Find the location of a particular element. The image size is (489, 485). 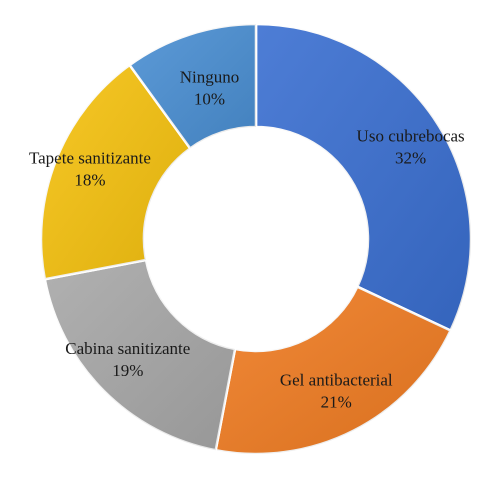

slice-ninguno is located at coordinates (193, 86).